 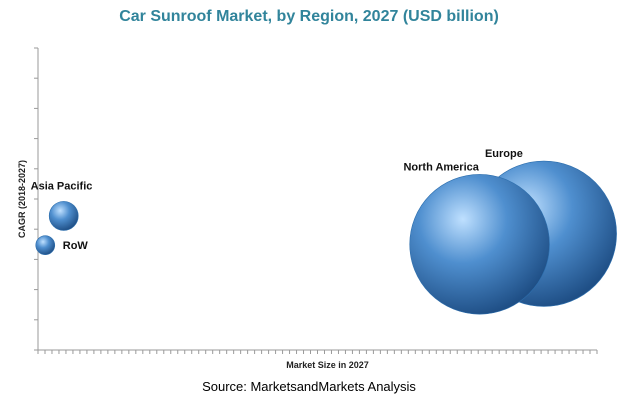 What do you see at coordinates (63, 216) in the screenshot?
I see `bubble-asia-pacific` at bounding box center [63, 216].